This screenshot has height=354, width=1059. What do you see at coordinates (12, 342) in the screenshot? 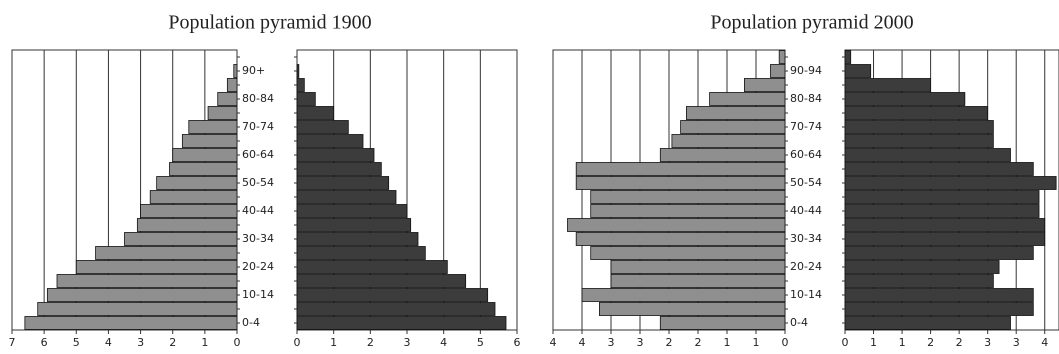
I see `x-tick-label: 7` at bounding box center [12, 342].